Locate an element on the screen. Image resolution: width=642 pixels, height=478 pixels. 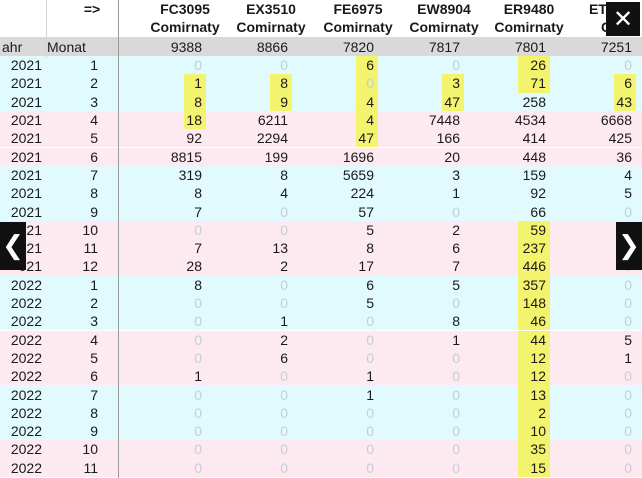
header-row-codes: => FC3095 EX3510 FE6975 EW8904 ER9480 ET is located at coordinates (321, 9).